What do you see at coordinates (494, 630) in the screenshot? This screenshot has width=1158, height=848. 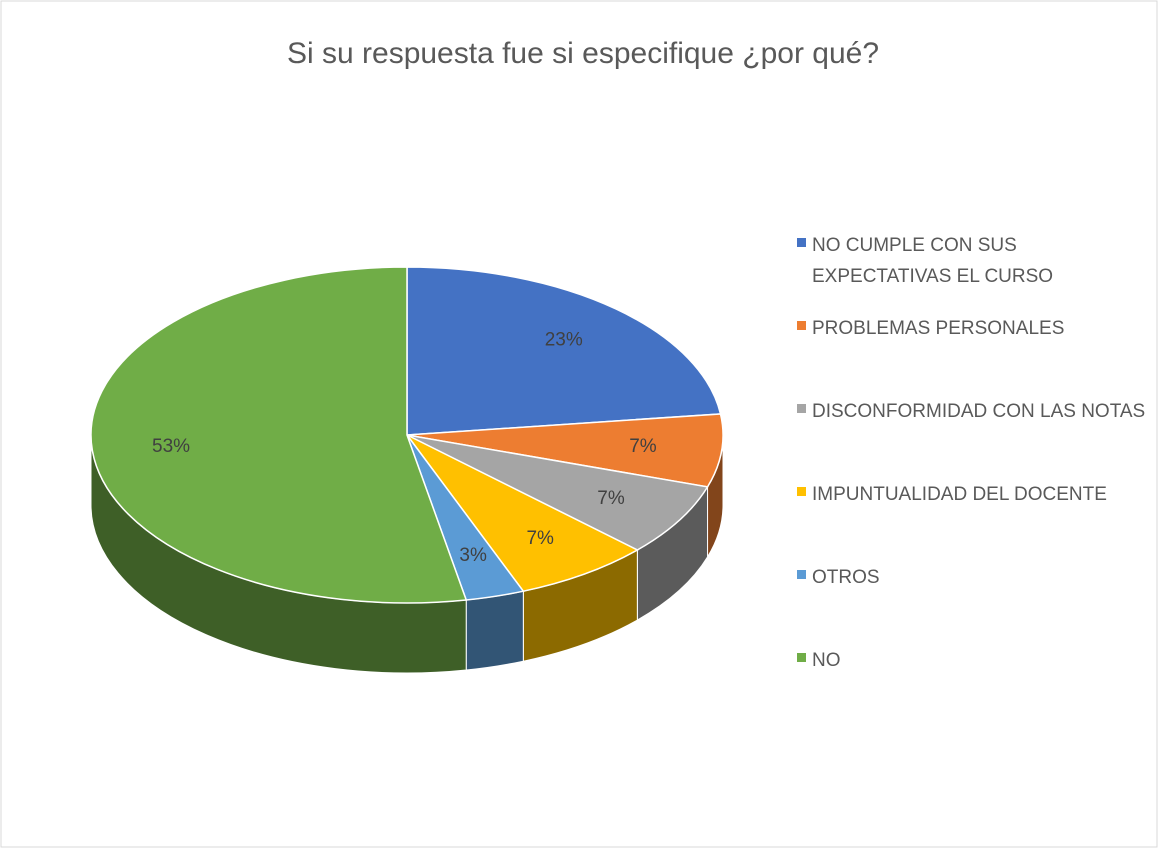 I see `pie-side` at bounding box center [494, 630].